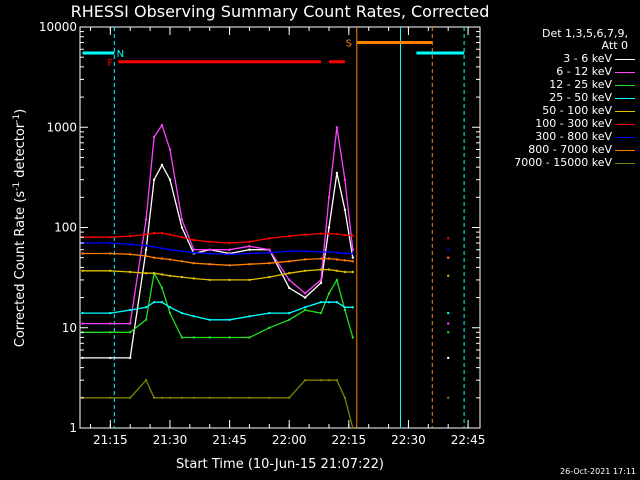  I want to click on legend-entry-label: 6 - 12 keV, so click(584, 71).